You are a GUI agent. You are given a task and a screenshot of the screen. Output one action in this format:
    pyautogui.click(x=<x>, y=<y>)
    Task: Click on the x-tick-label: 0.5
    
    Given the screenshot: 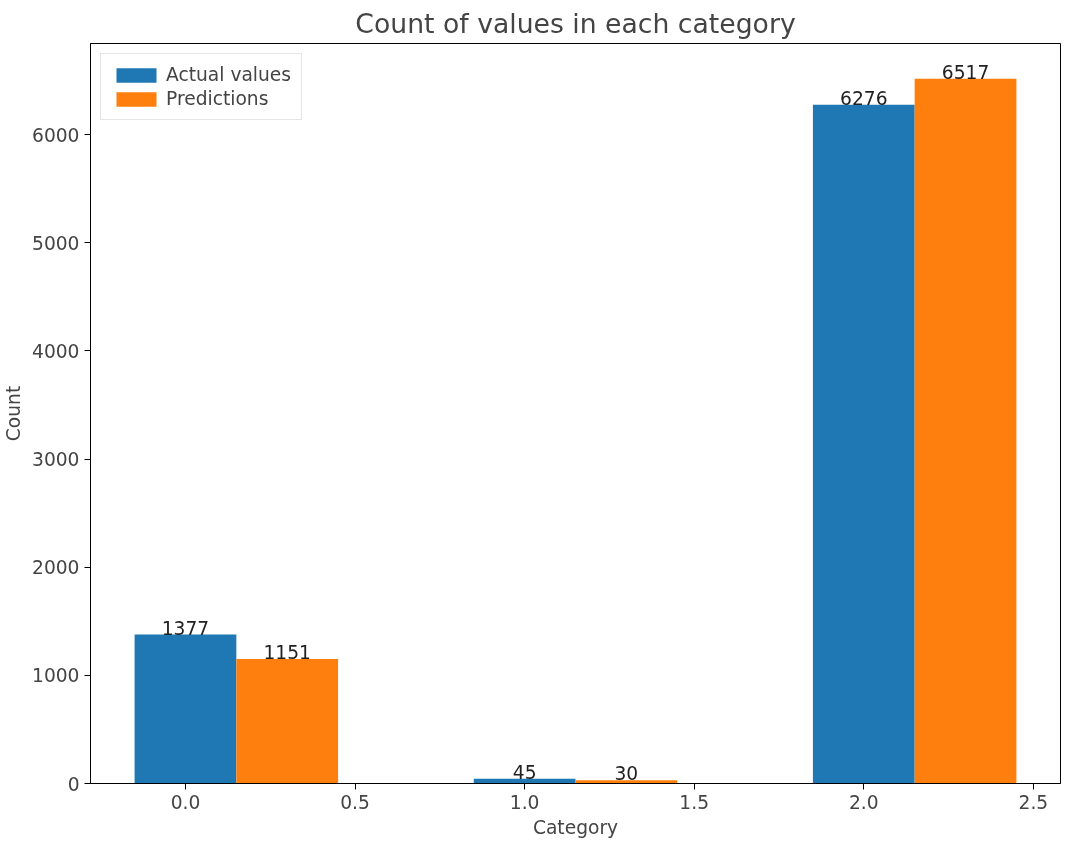 What is the action you would take?
    pyautogui.click(x=355, y=802)
    